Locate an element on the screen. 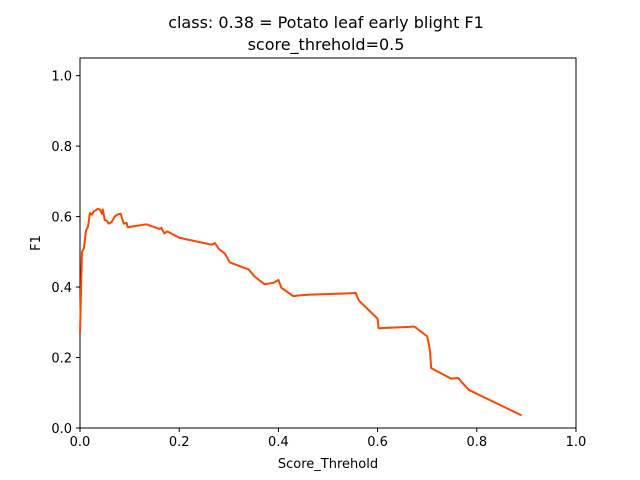 This screenshot has width=640, height=480. y-tick-label: 0.6 is located at coordinates (61, 218).